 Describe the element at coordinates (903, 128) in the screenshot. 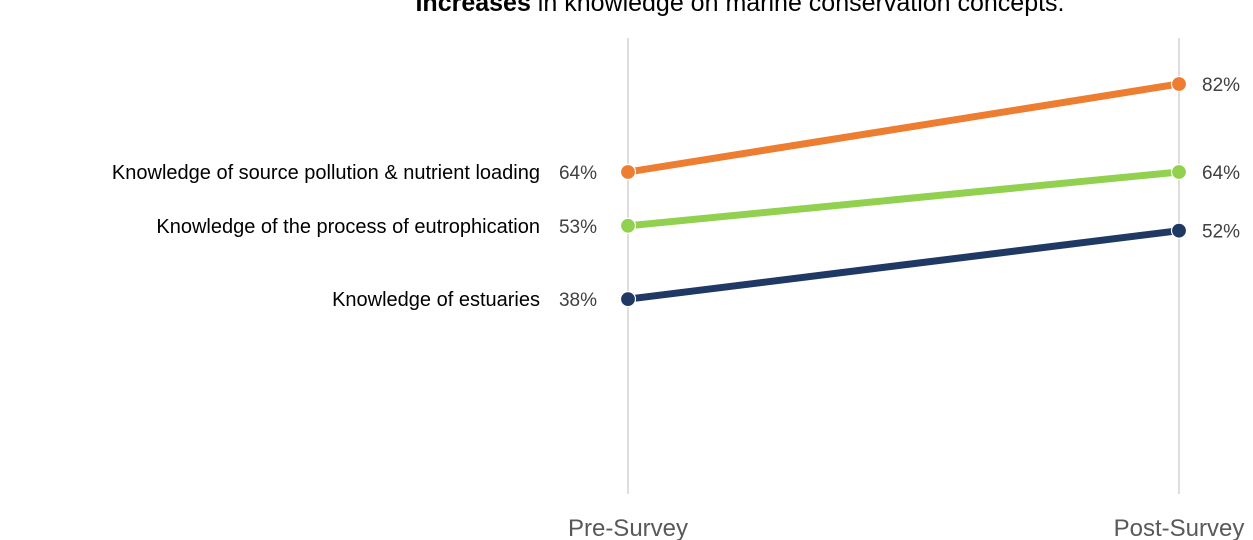

I see `series-line-knowledge-of-source-pollution-nutrient-loading` at that location.